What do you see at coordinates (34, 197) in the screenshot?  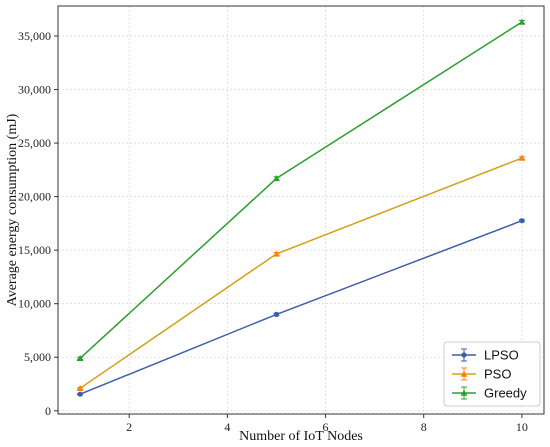 I see `y-tick-label: 20,000` at bounding box center [34, 197].